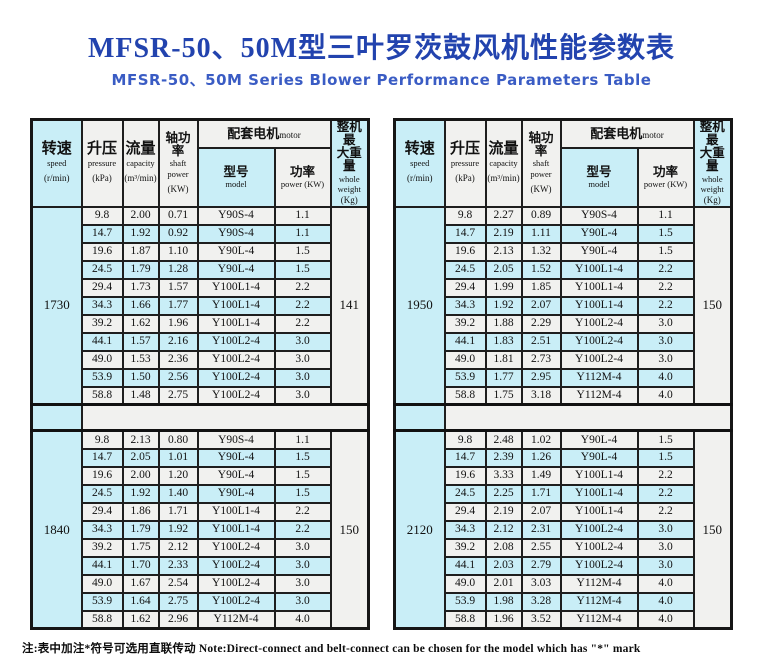 This screenshot has height=666, width=763. Describe the element at coordinates (420, 163) in the screenshot. I see `header-en: speed` at that location.